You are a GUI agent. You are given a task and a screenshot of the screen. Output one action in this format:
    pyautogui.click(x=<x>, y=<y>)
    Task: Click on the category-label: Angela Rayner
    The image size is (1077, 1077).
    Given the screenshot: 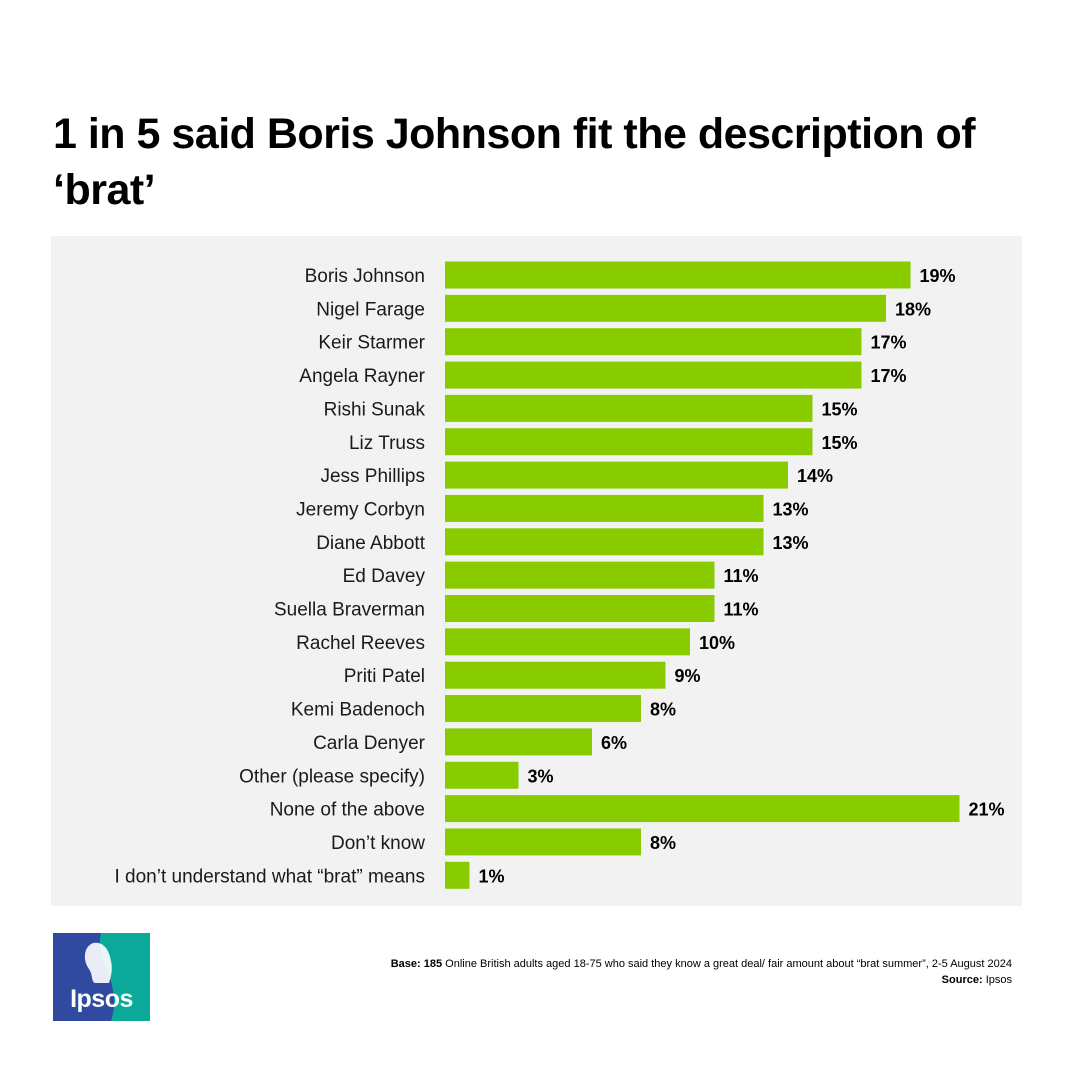 What is the action you would take?
    pyautogui.click(x=362, y=376)
    